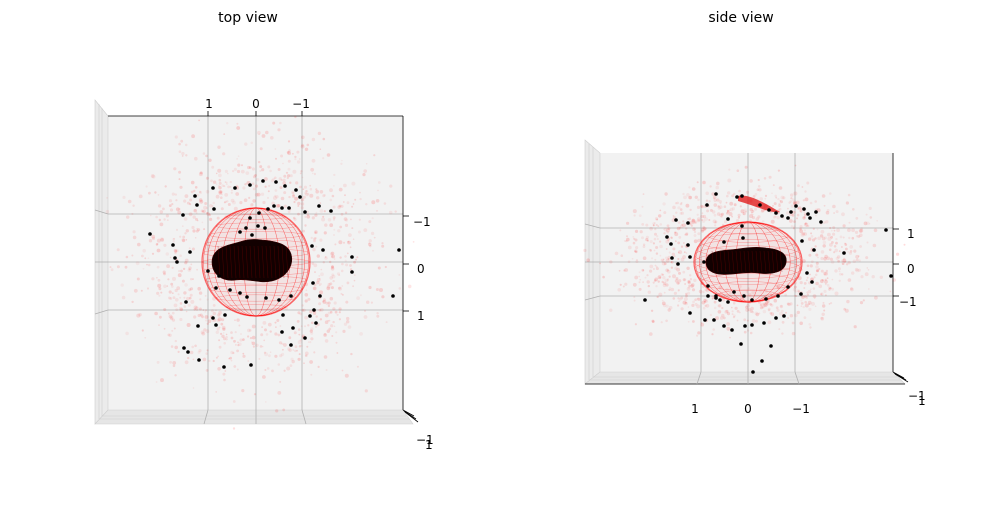 The height and width of the screenshot is (517, 989). Describe the element at coordinates (748, 409) in the screenshot. I see `side-view-bottom-tick-label: 0` at that location.